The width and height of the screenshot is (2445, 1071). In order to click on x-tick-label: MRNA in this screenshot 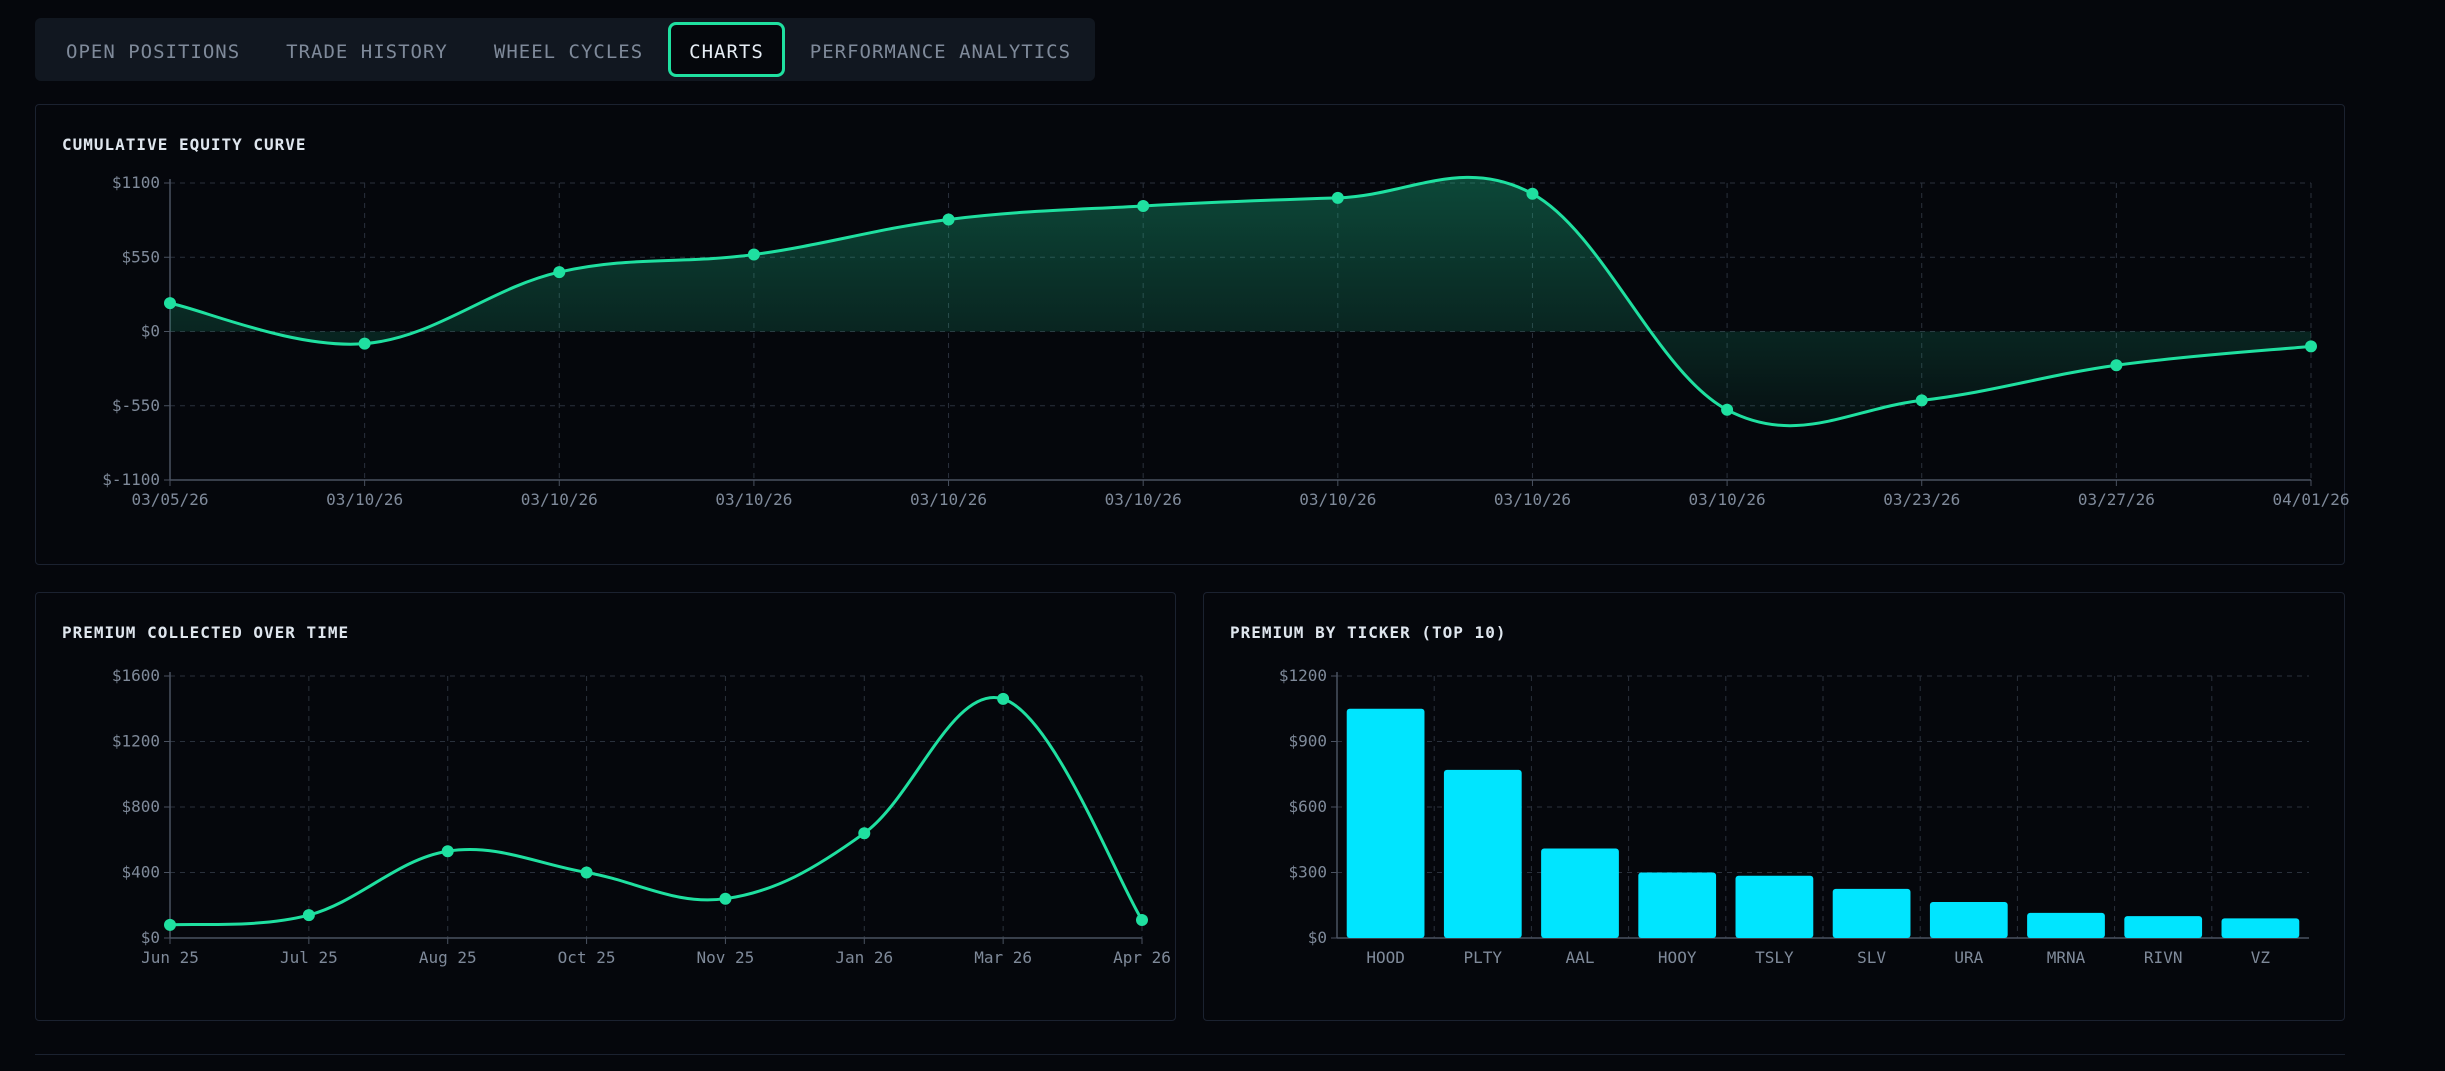, I will do `click(2066, 957)`.